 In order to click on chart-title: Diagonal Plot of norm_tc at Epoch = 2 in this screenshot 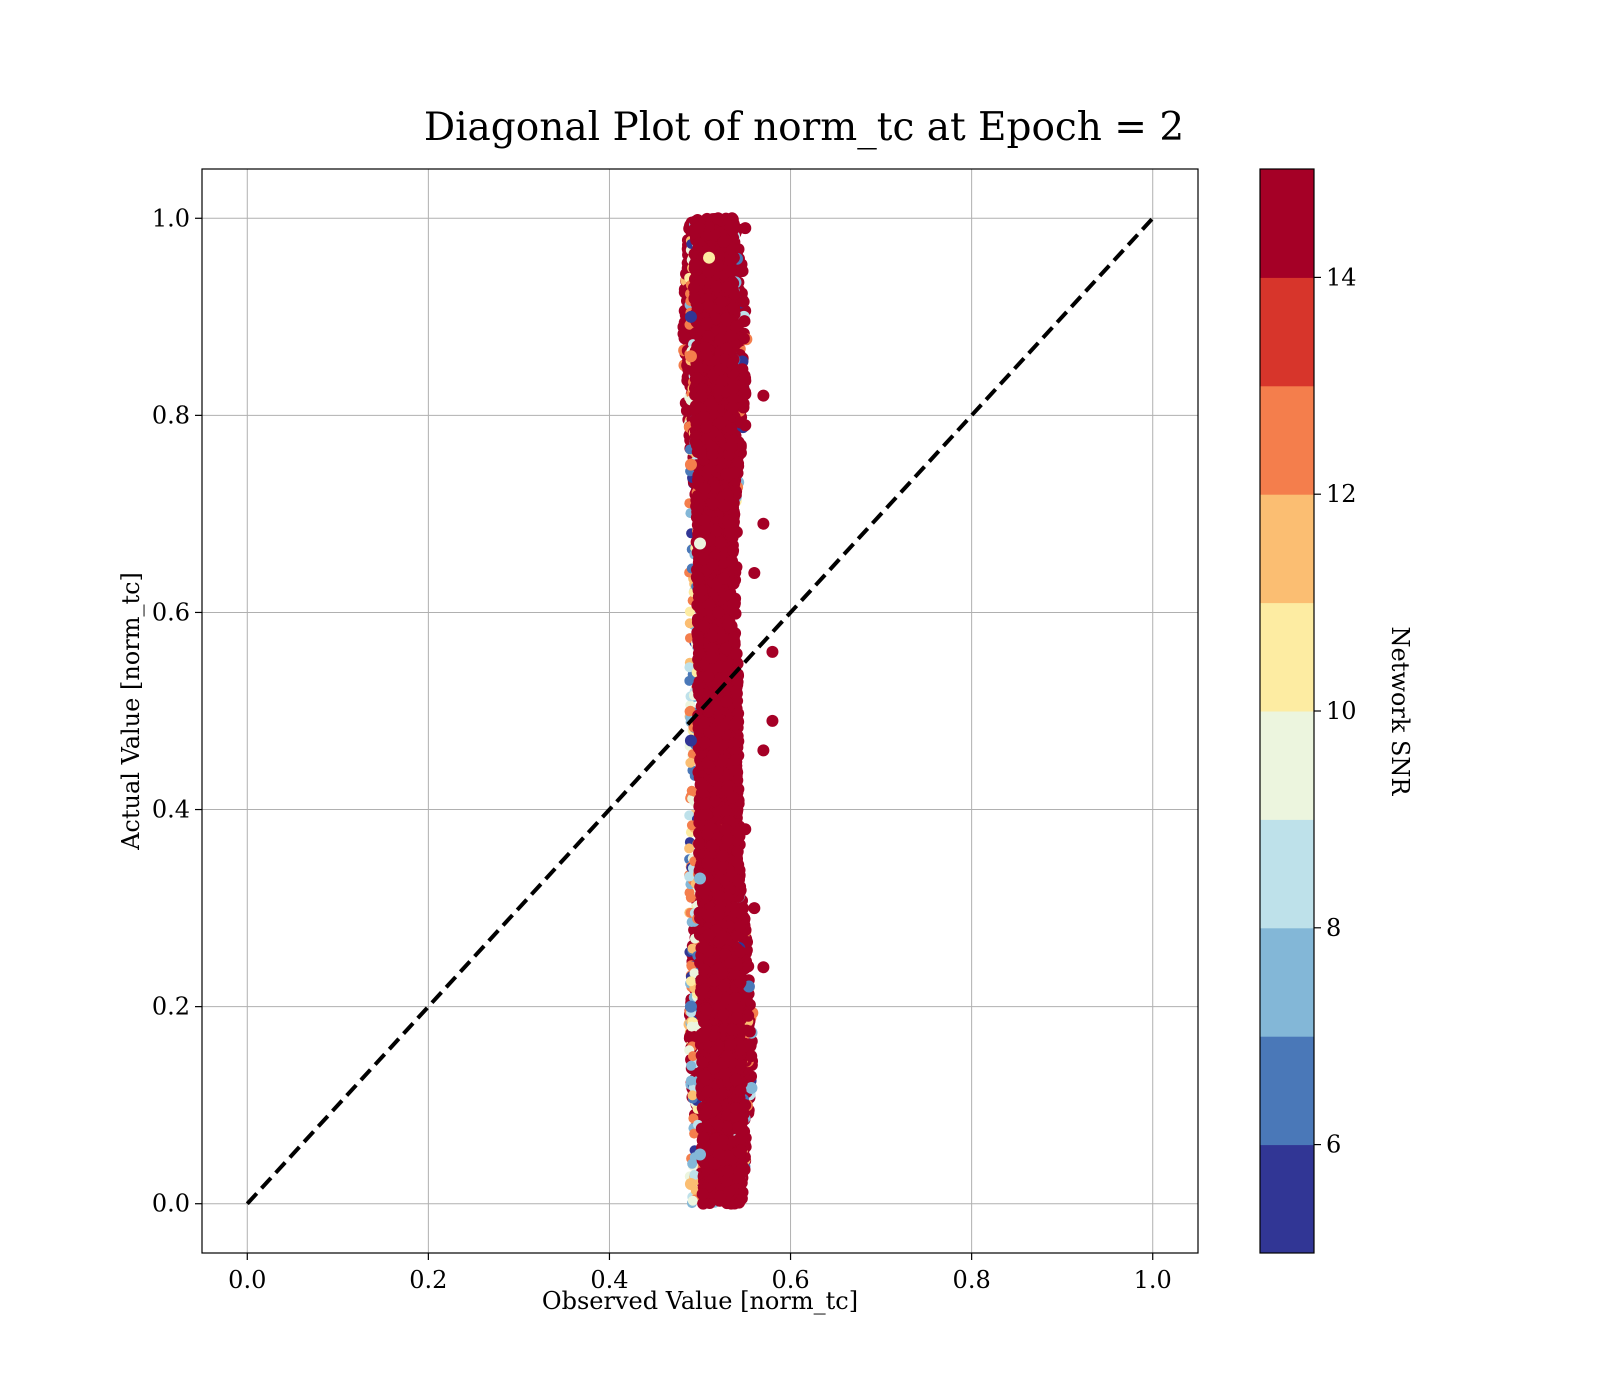, I will do `click(804, 127)`.